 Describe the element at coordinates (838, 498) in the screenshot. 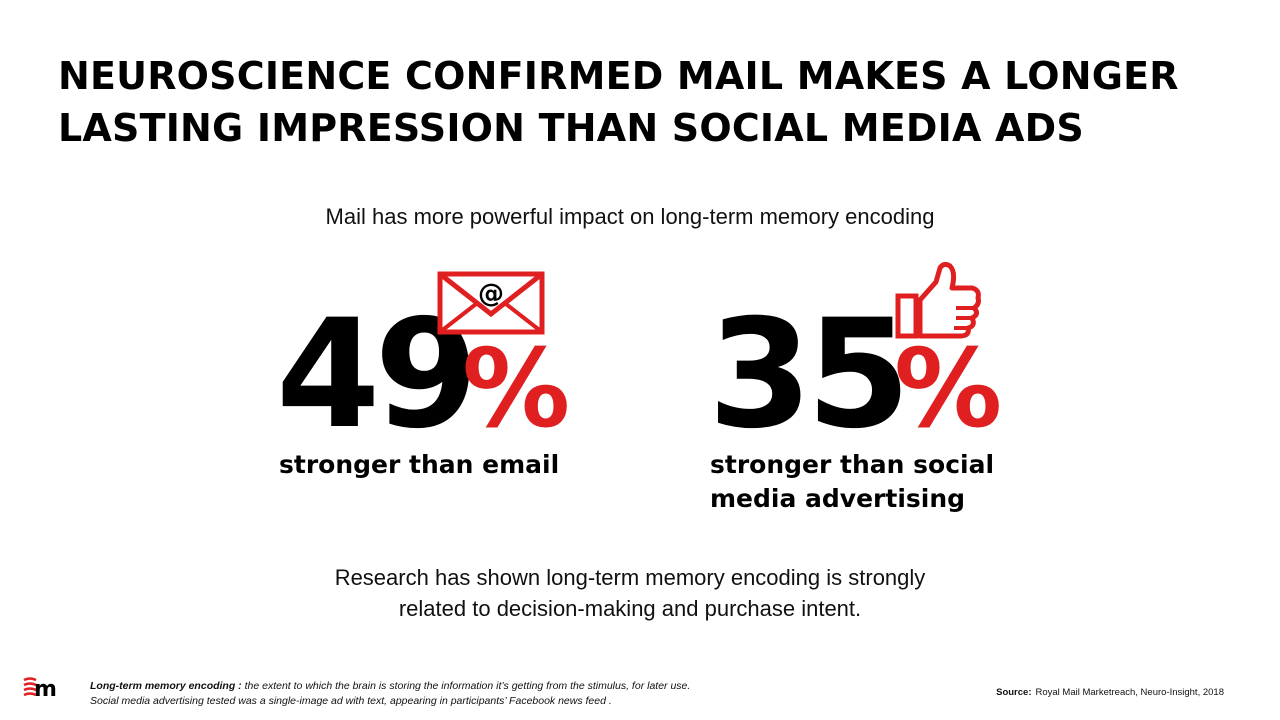

I see `stat-label-line-2: media advertising` at that location.